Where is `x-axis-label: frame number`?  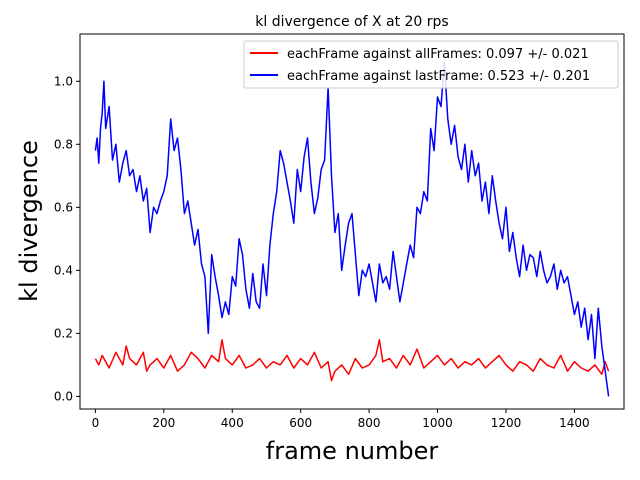 x-axis-label: frame number is located at coordinates (352, 451).